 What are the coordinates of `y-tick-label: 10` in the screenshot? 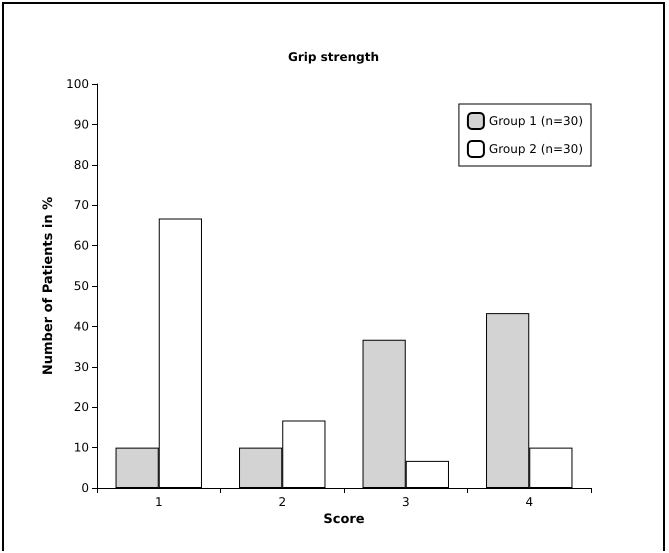 It's located at (81, 447).